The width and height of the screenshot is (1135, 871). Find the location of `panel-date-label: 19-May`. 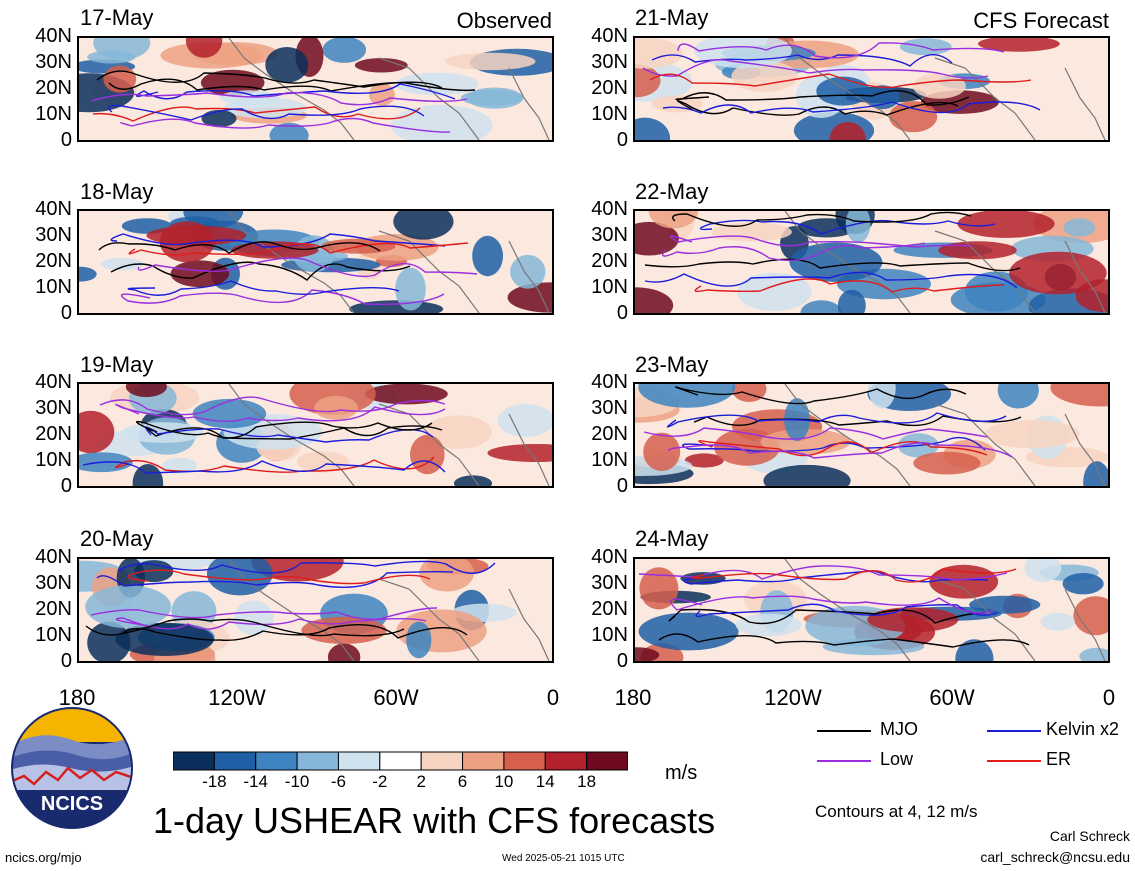

panel-date-label: 19-May is located at coordinates (117, 364).